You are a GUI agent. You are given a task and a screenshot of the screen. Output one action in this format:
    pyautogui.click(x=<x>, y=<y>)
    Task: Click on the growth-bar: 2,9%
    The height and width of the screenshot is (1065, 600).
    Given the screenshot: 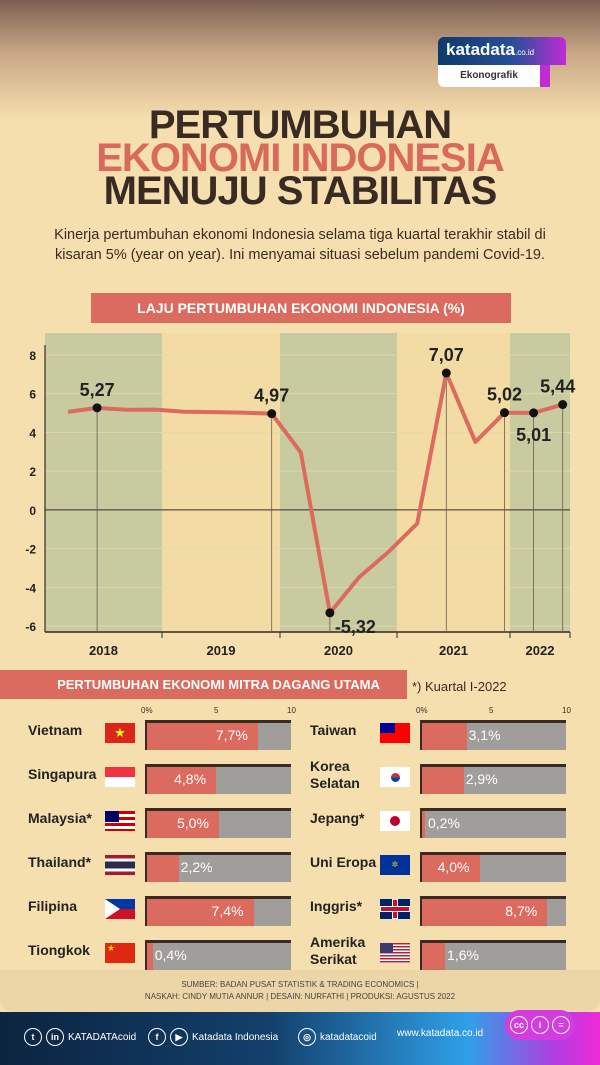 What is the action you would take?
    pyautogui.click(x=493, y=779)
    